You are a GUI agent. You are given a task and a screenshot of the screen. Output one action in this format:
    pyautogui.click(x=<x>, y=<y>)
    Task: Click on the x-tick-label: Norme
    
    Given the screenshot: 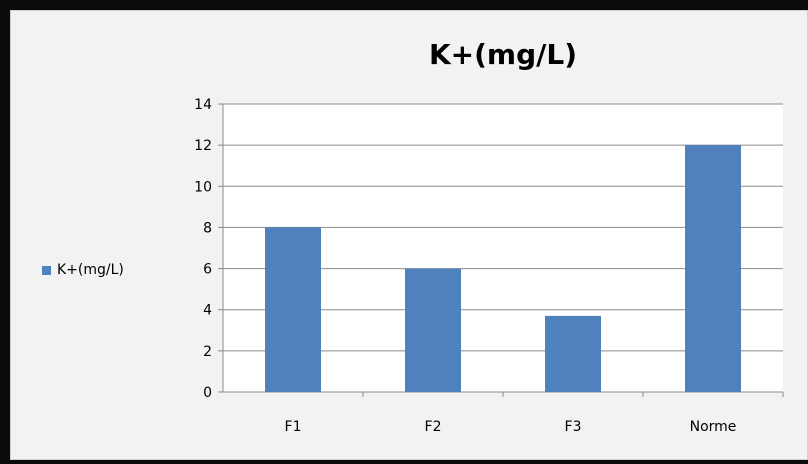 What is the action you would take?
    pyautogui.click(x=713, y=427)
    